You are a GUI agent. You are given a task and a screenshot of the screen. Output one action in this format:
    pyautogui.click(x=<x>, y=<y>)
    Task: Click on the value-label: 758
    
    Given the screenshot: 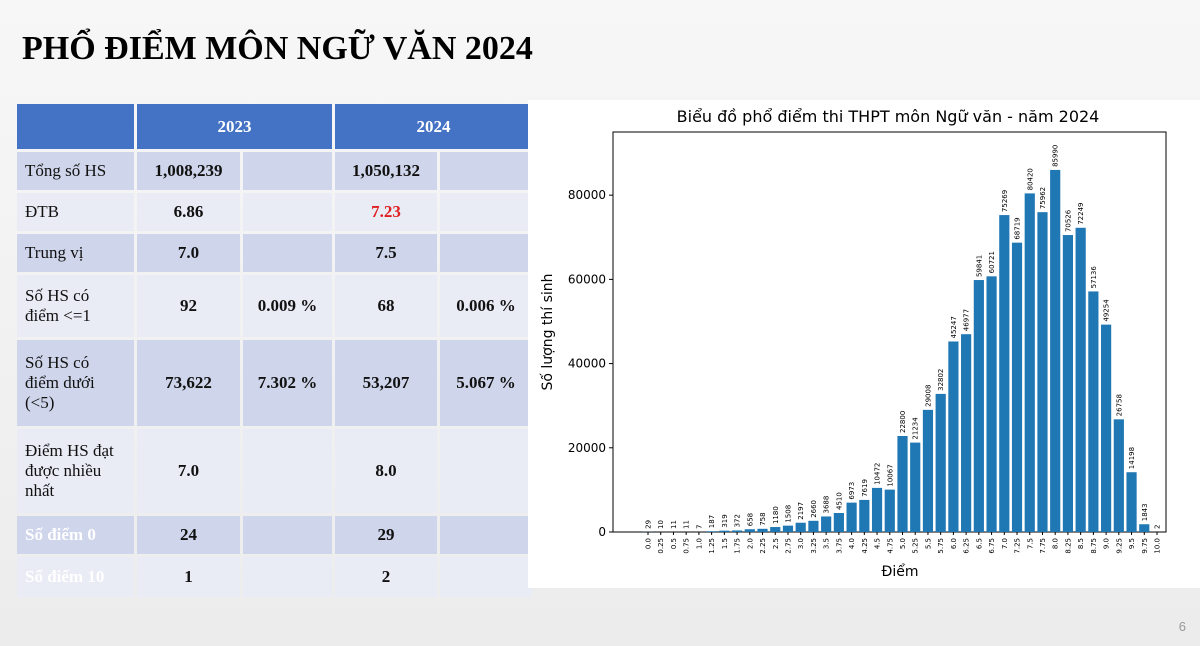 What is the action you would take?
    pyautogui.click(x=763, y=518)
    